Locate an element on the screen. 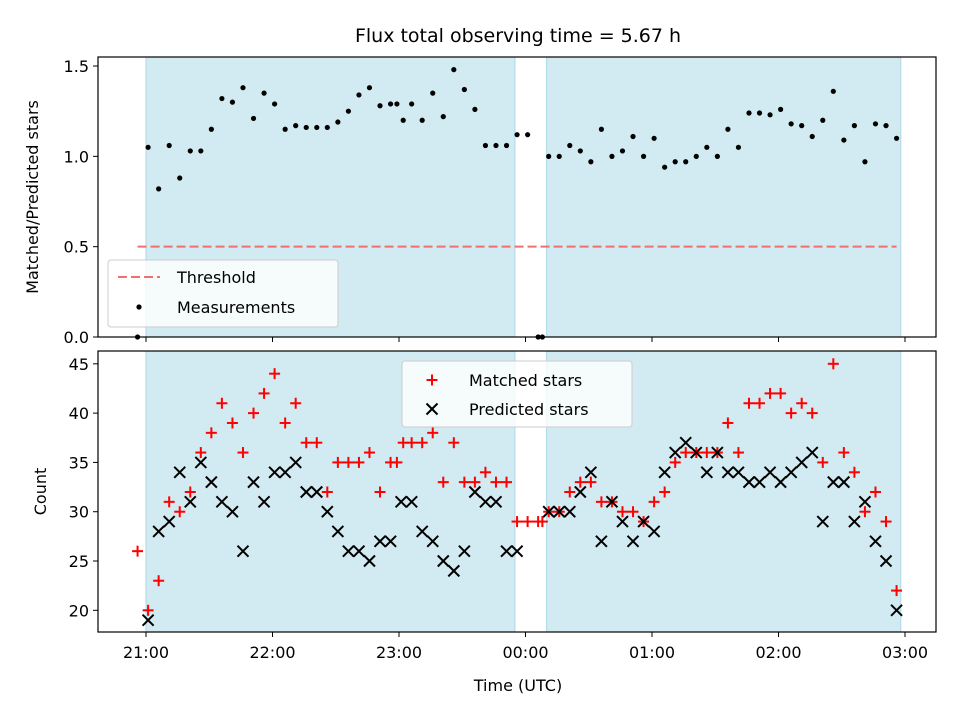  y-tick-label: 1.5 is located at coordinates (76, 66).